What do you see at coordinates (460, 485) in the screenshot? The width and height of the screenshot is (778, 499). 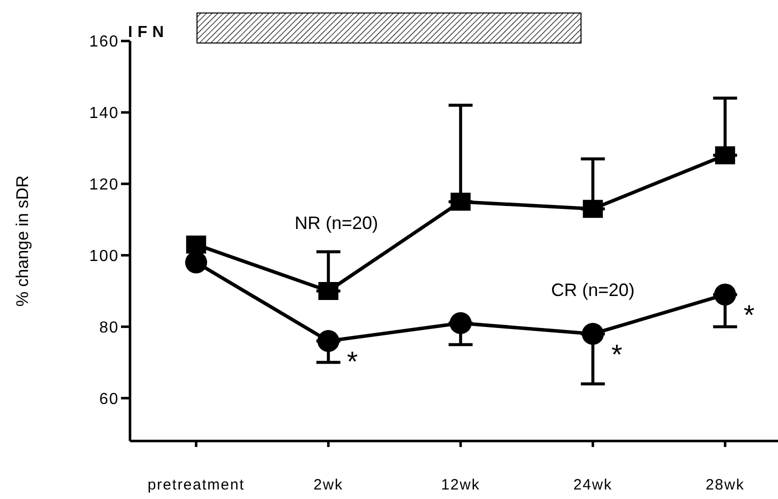 I see `x-tick-label: 12wk` at bounding box center [460, 485].